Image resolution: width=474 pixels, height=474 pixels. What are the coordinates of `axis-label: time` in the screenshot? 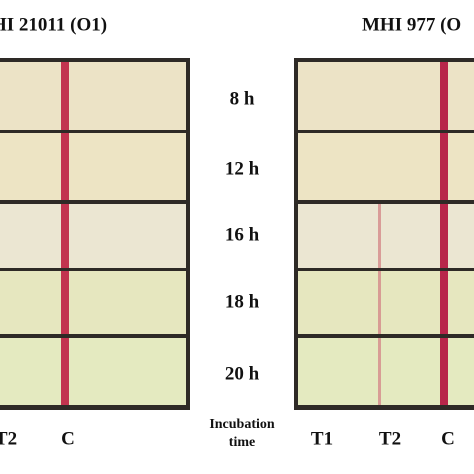 It's located at (242, 442).